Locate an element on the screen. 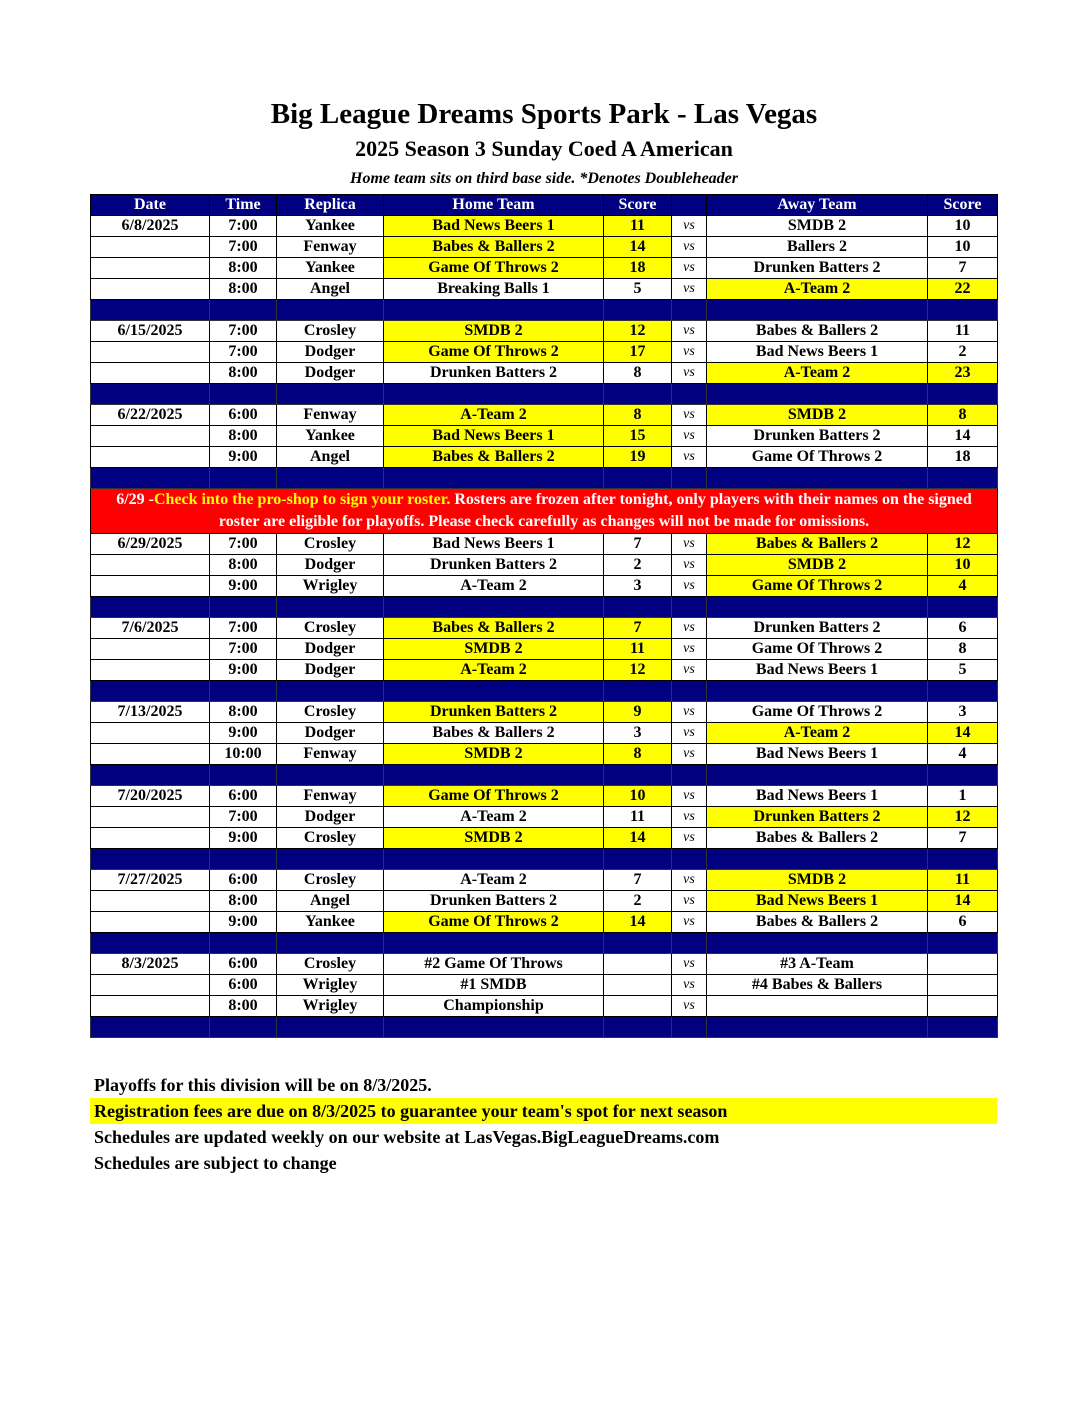  away-score: 6 is located at coordinates (962, 922).